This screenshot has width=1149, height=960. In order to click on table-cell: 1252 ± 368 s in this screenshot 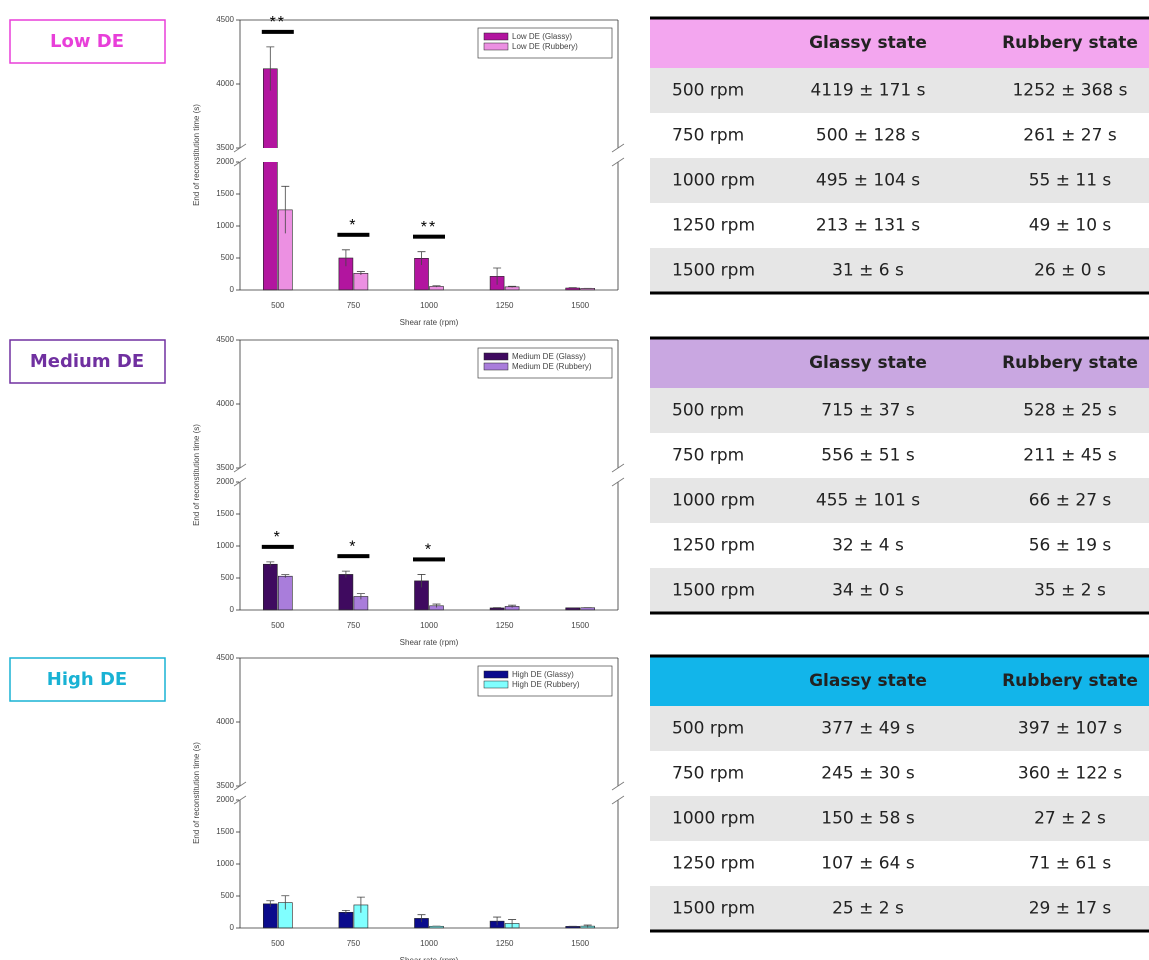, I will do `click(1069, 91)`.